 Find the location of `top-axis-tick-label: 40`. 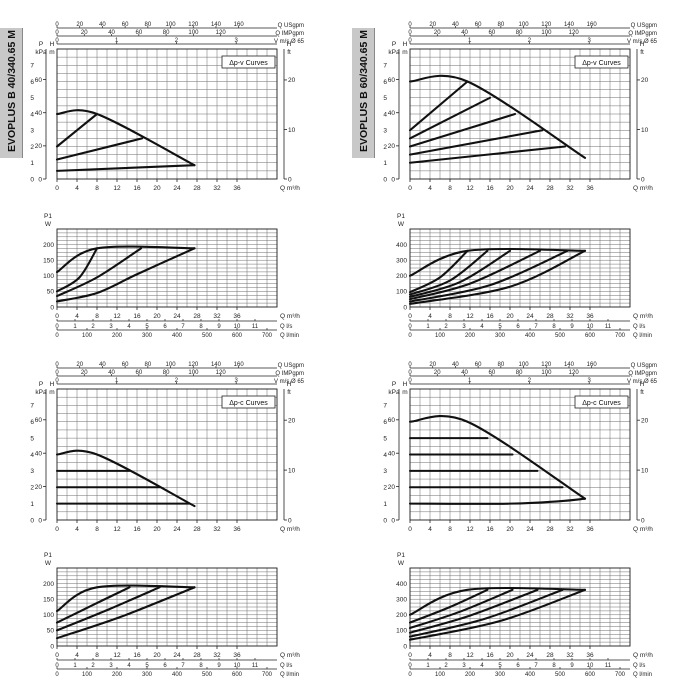

top-axis-tick-label: 40 is located at coordinates (464, 373).